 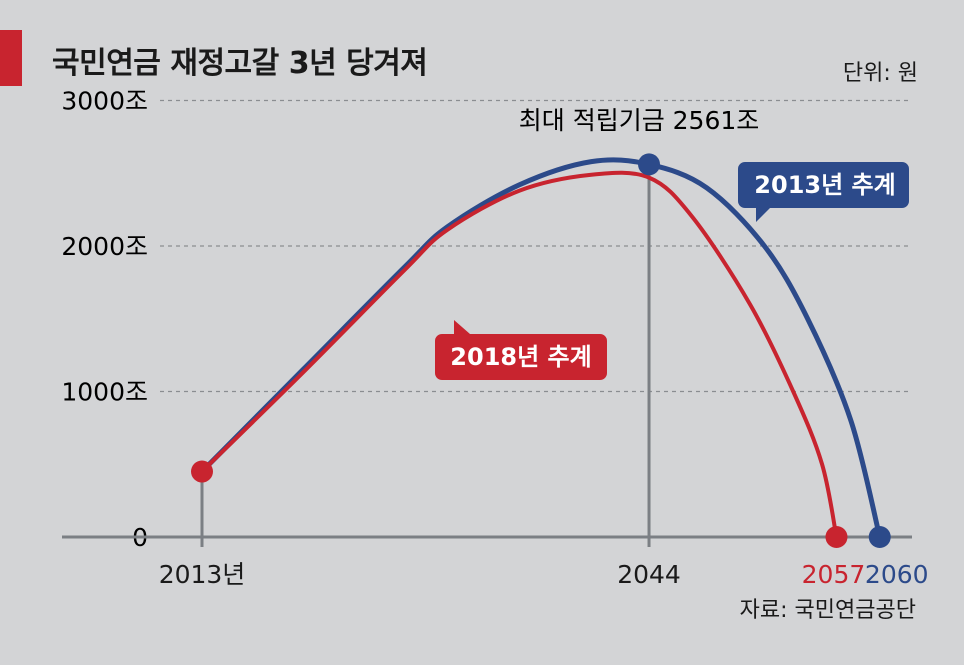 What do you see at coordinates (639, 120) in the screenshot?
I see `peak-annotation-label: 최대 적립기금 2561조` at bounding box center [639, 120].